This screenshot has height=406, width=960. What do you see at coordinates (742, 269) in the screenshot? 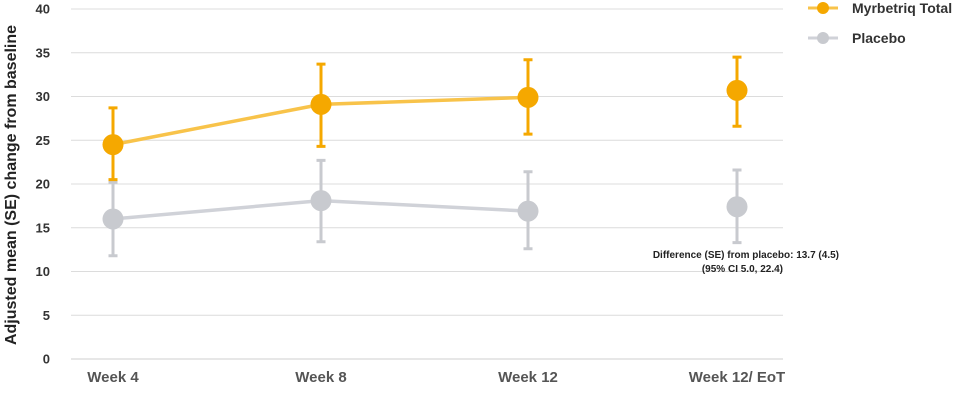
I see `annotation-ci: (95% CI 5.0, 22.4)` at bounding box center [742, 269].